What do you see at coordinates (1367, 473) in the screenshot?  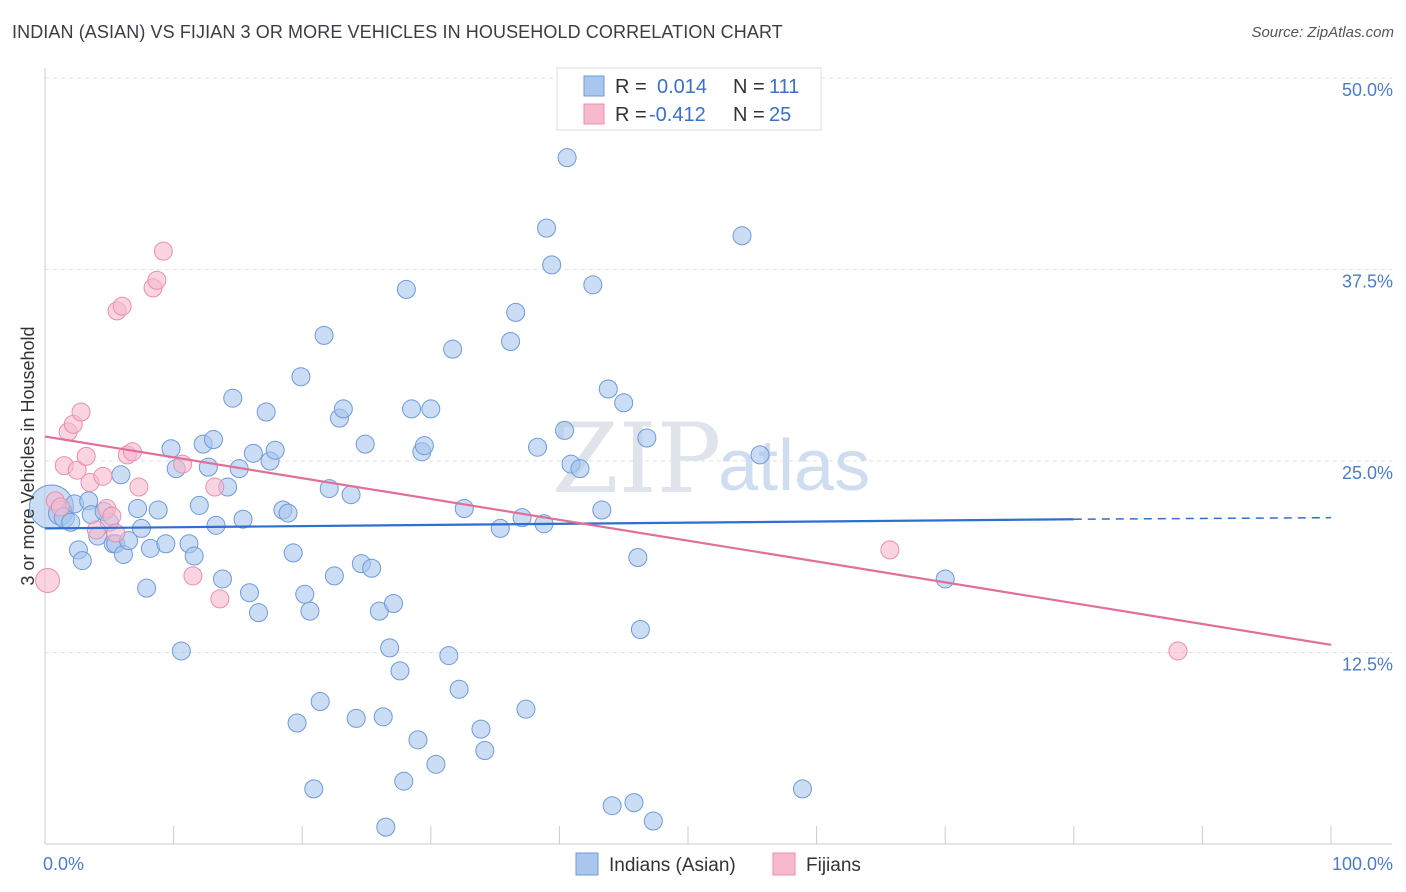 I see `y-tick-label: 25.0%` at bounding box center [1367, 473].